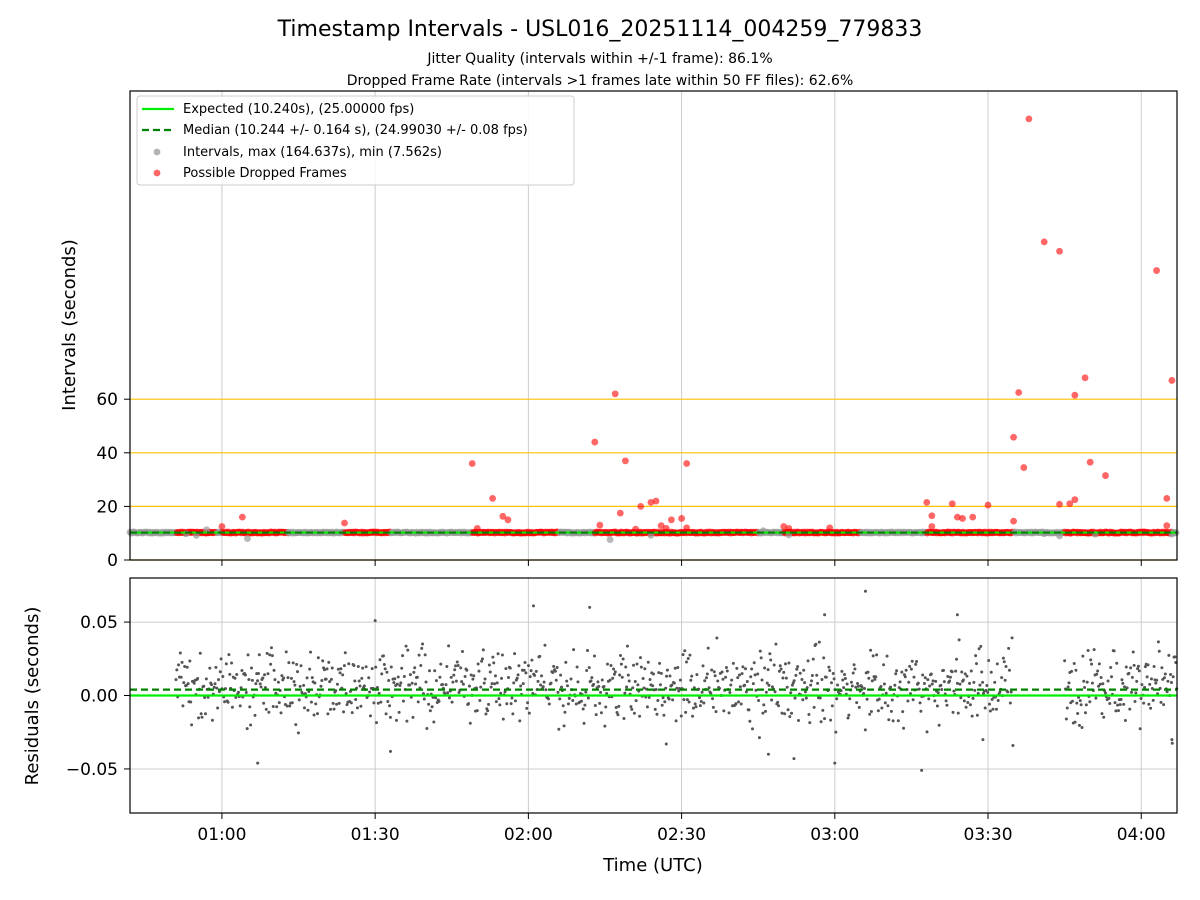 This screenshot has height=900, width=1200. I want to click on legend-box, so click(355, 140).